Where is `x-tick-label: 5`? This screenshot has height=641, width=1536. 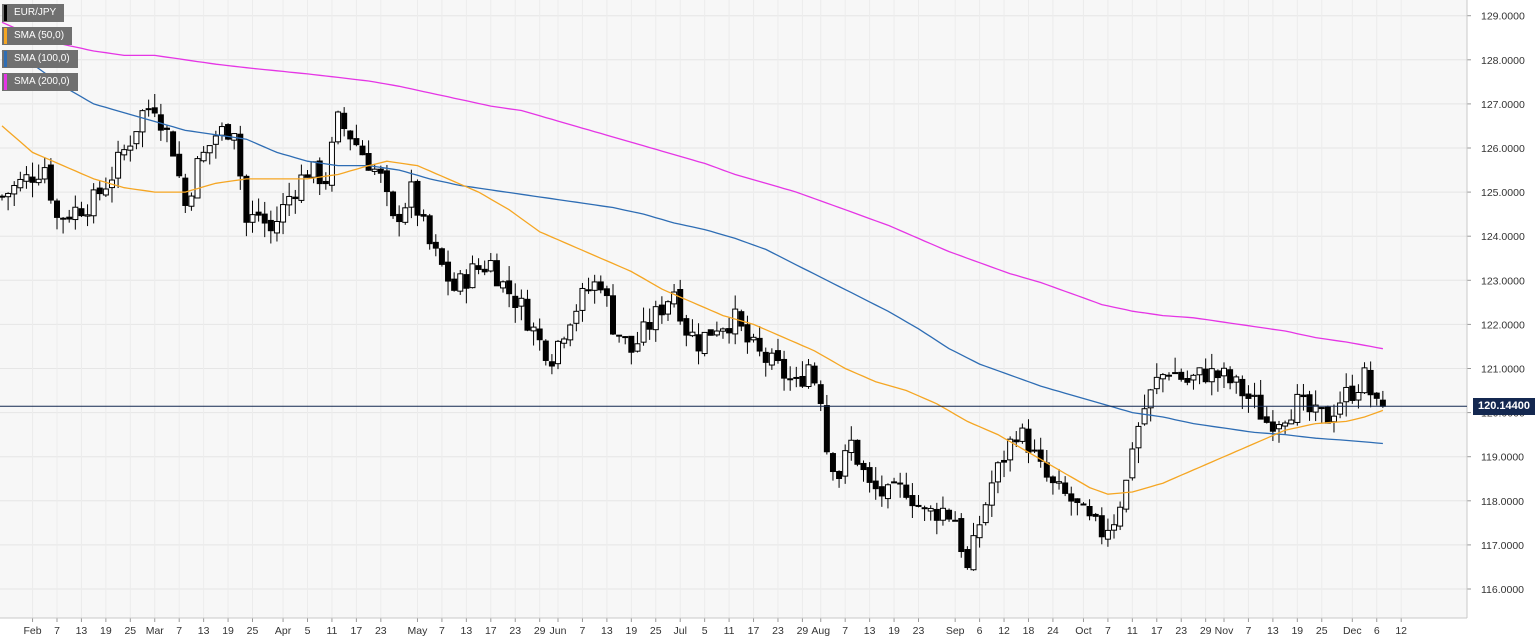 x-tick-label: 5 is located at coordinates (308, 631).